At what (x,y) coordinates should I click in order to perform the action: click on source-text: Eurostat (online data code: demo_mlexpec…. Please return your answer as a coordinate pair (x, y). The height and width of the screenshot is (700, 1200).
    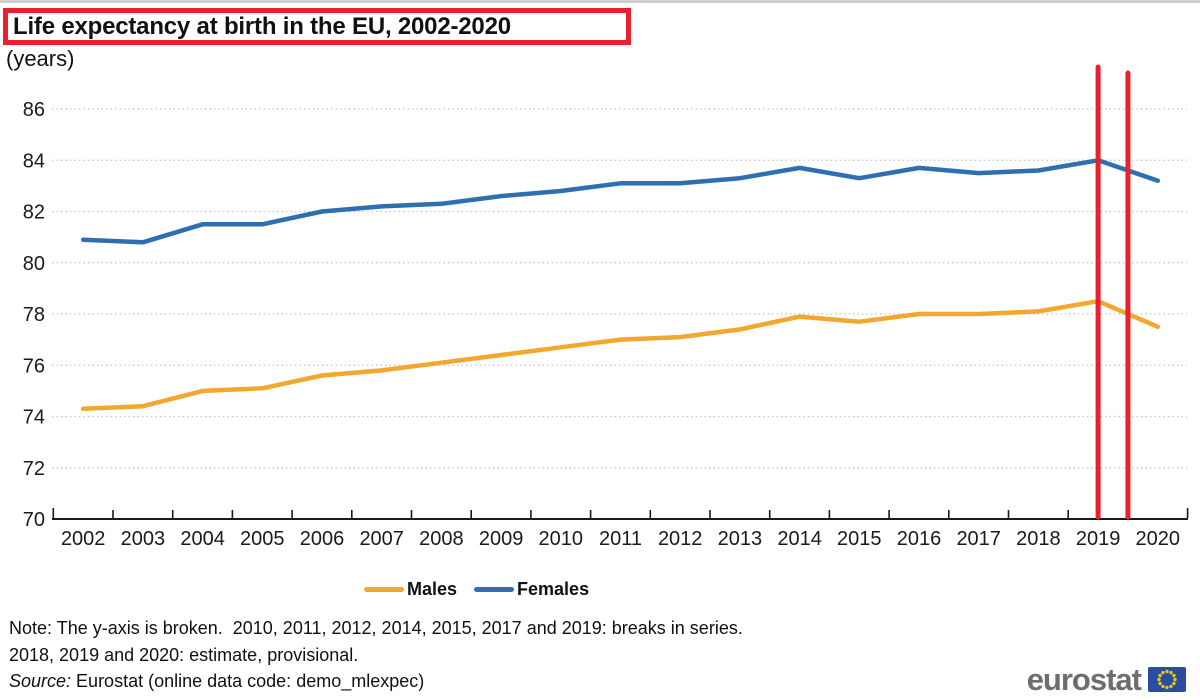
    Looking at the image, I should click on (248, 681).